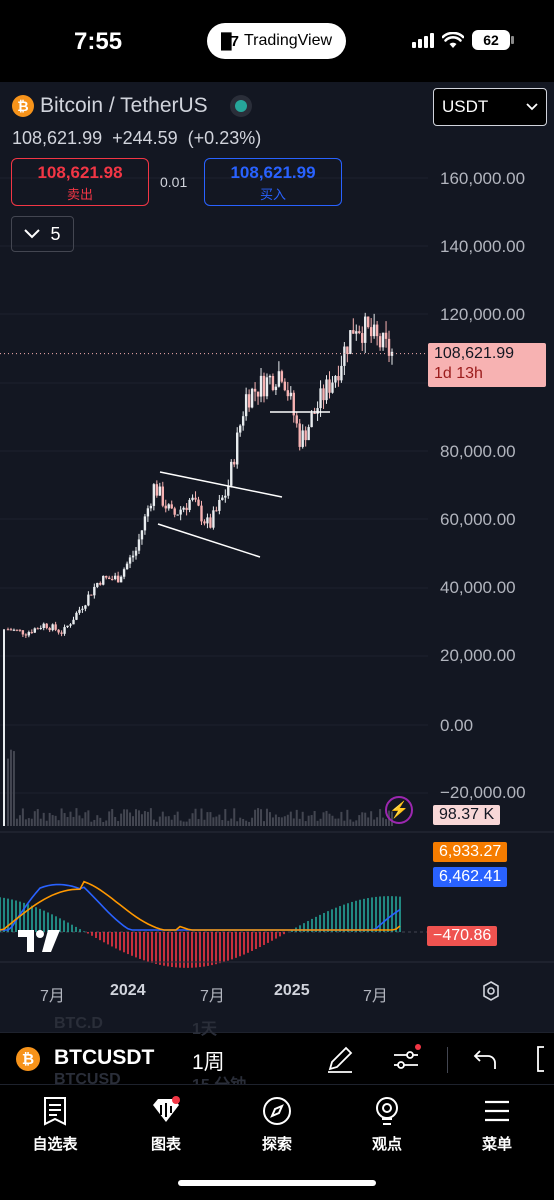 The image size is (554, 1200). I want to click on tab-ideas: 观点, so click(387, 1124).